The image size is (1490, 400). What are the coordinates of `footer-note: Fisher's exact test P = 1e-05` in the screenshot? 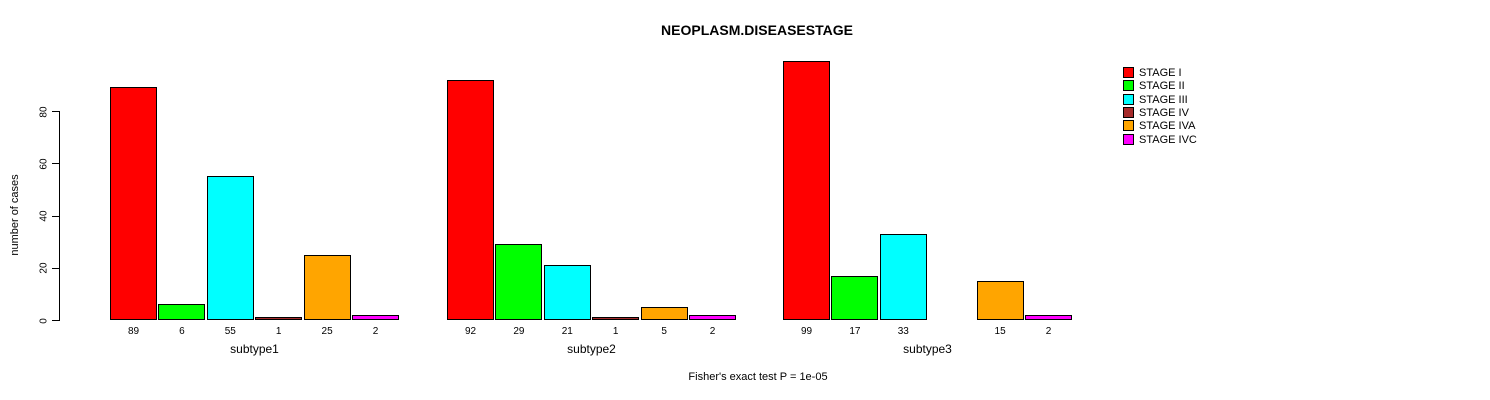 It's located at (758, 377).